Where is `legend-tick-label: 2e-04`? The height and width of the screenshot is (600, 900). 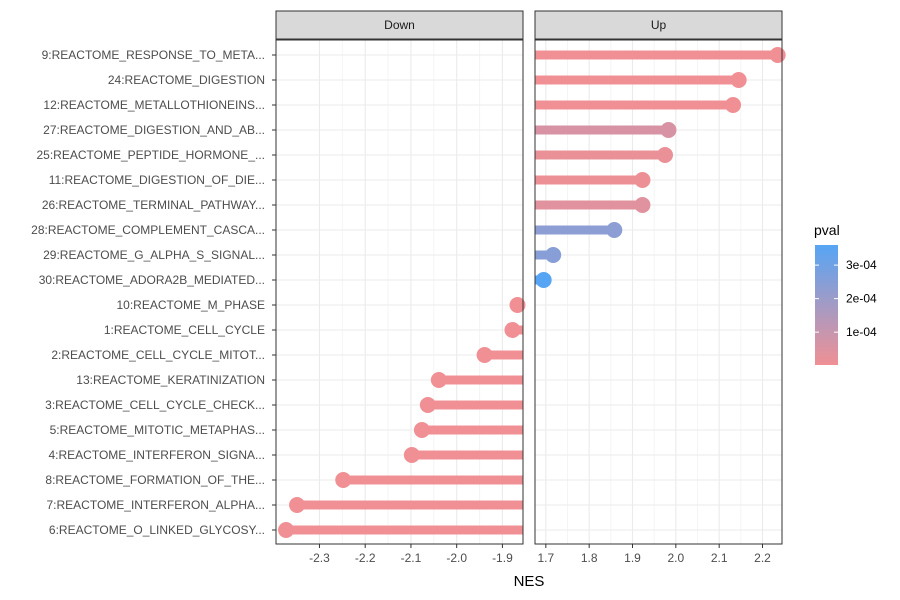
legend-tick-label: 2e-04 is located at coordinates (861, 299).